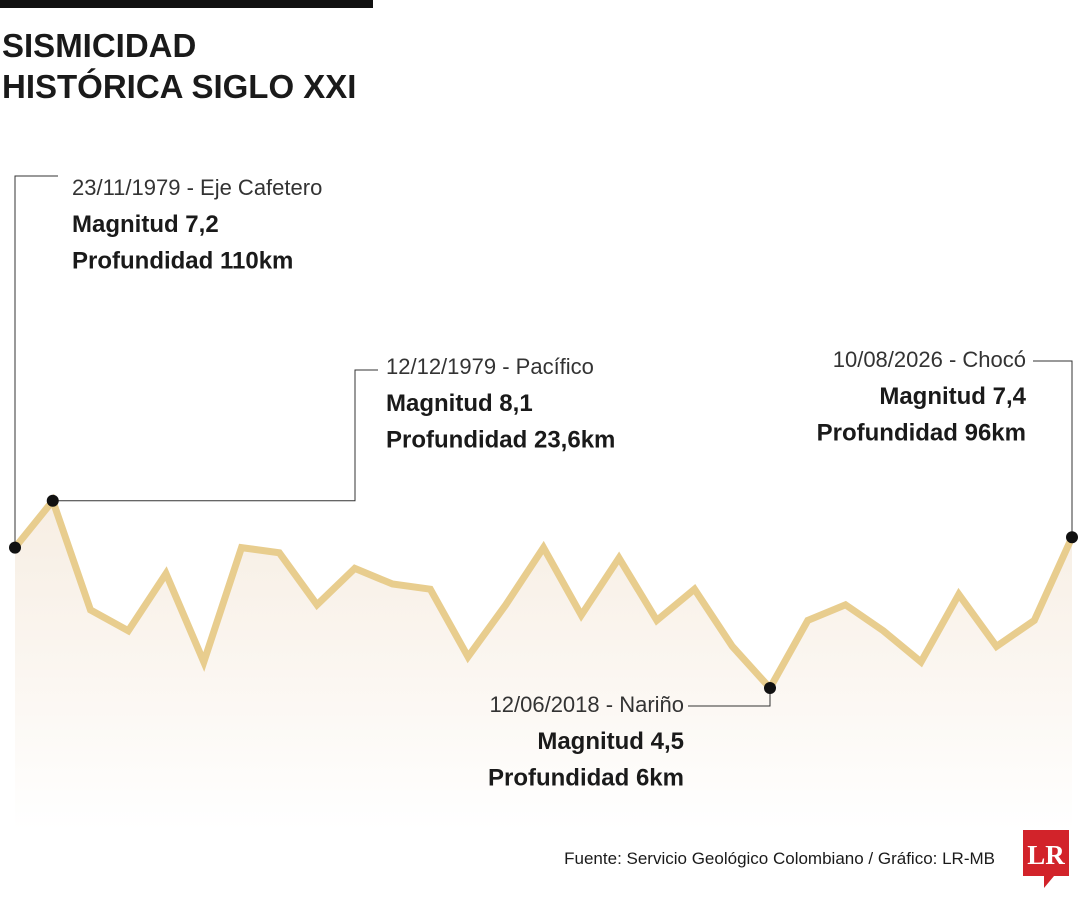 Image resolution: width=1080 pixels, height=900 pixels. I want to click on chart-title: SISMICIDAD, so click(99, 45).